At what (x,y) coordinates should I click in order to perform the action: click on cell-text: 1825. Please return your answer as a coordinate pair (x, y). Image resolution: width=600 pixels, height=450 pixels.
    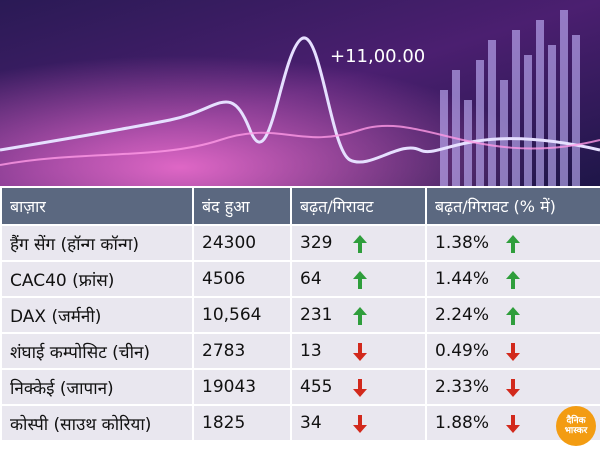
    Looking at the image, I should click on (224, 423).